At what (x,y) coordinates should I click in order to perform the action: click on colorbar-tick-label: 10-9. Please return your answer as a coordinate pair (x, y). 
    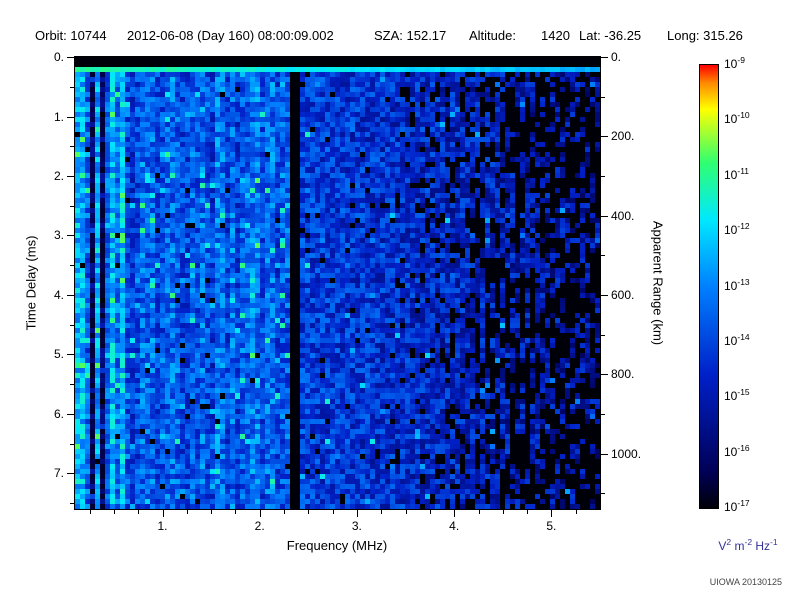
    Looking at the image, I should click on (734, 63).